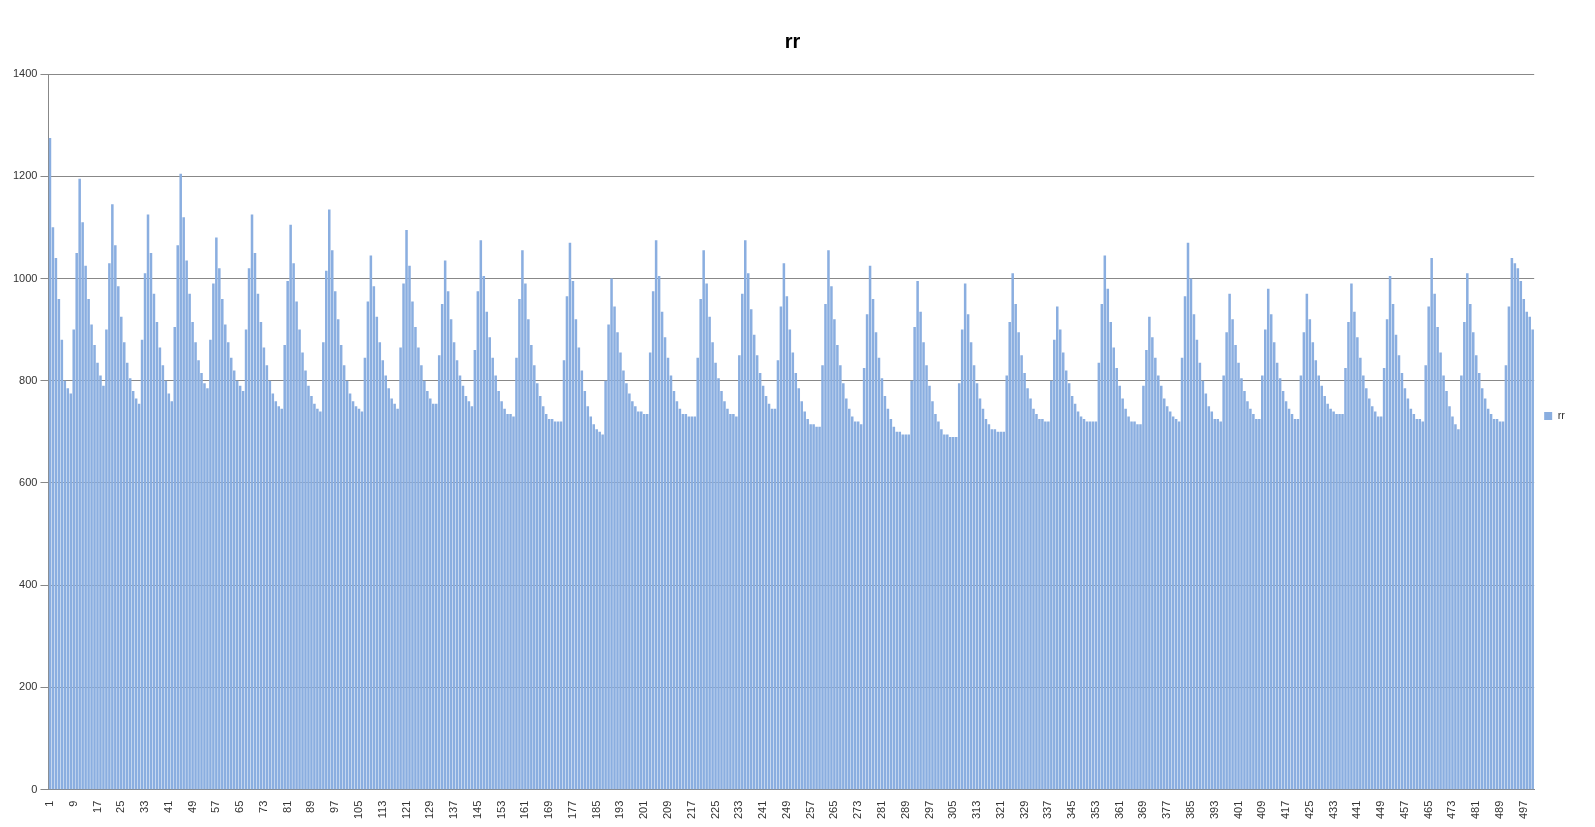  Describe the element at coordinates (809, 810) in the screenshot. I see `x-tick-label: 257` at that location.